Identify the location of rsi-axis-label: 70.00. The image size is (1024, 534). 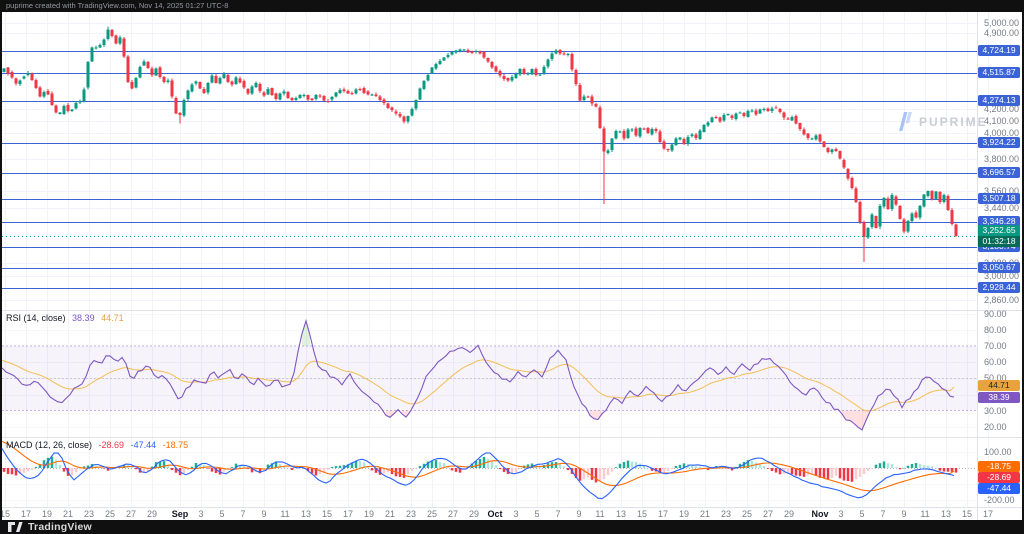
(995, 346).